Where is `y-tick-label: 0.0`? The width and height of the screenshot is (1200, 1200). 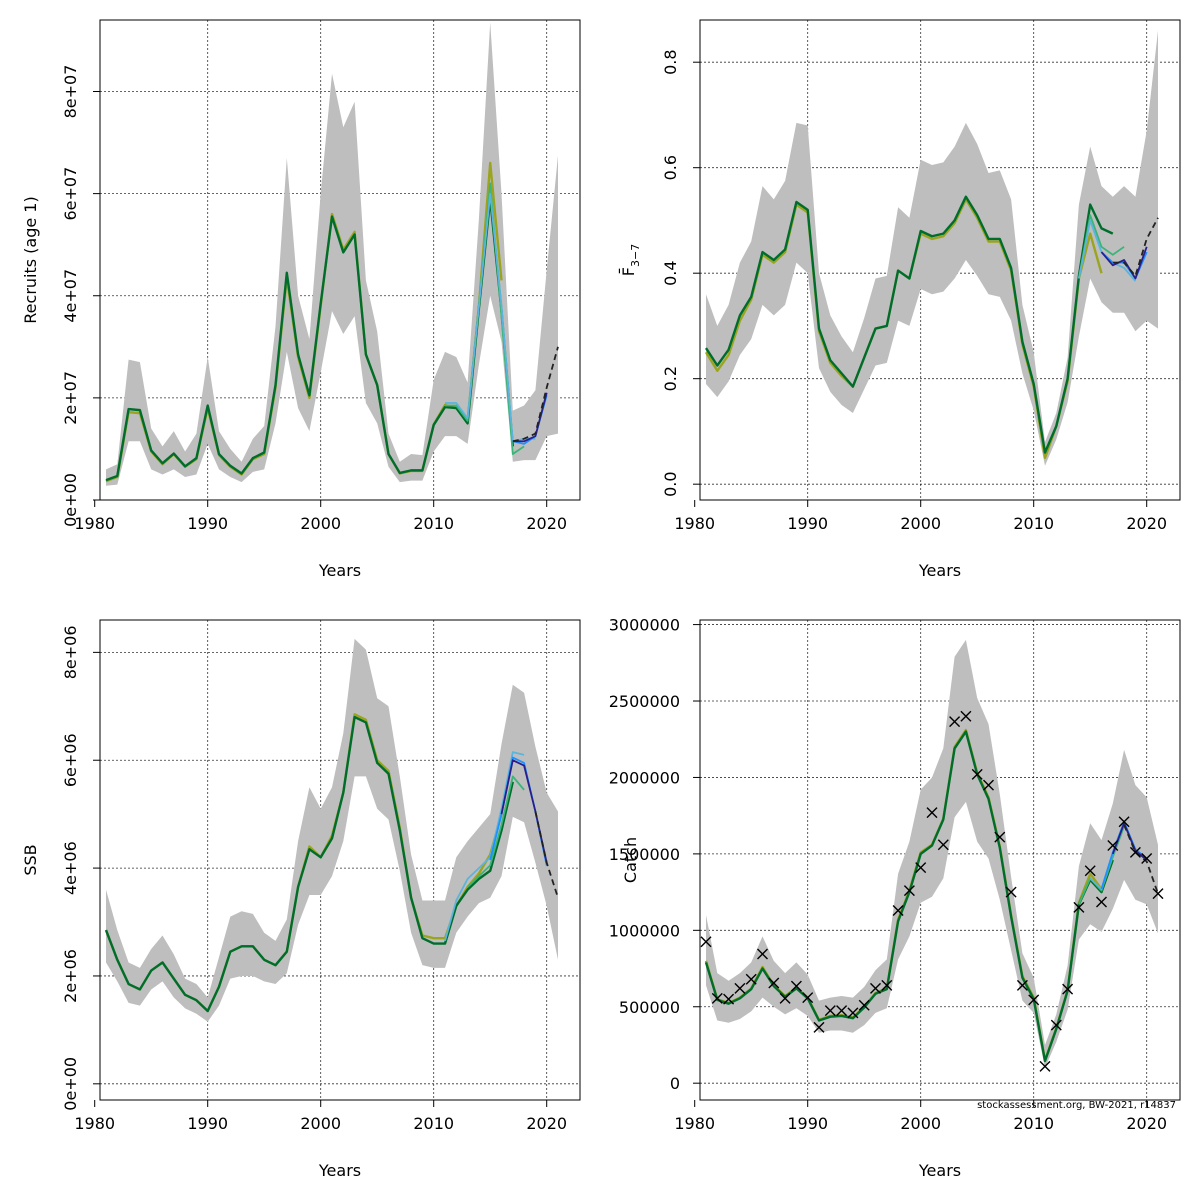
y-tick-label: 0.0 is located at coordinates (670, 483).